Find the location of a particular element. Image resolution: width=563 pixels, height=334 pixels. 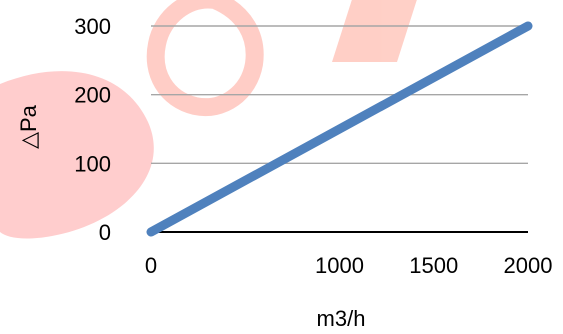

y-tick-label: 300 is located at coordinates (92, 26).